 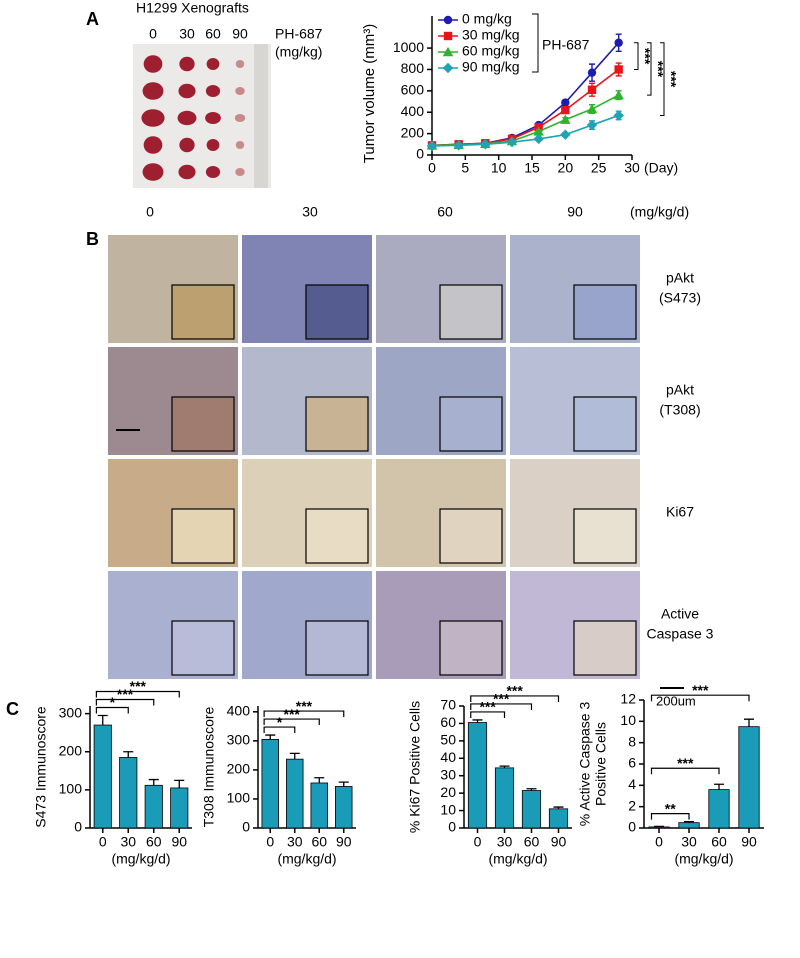 I want to click on legend-label: 60 mg/kg, so click(x=491, y=51).